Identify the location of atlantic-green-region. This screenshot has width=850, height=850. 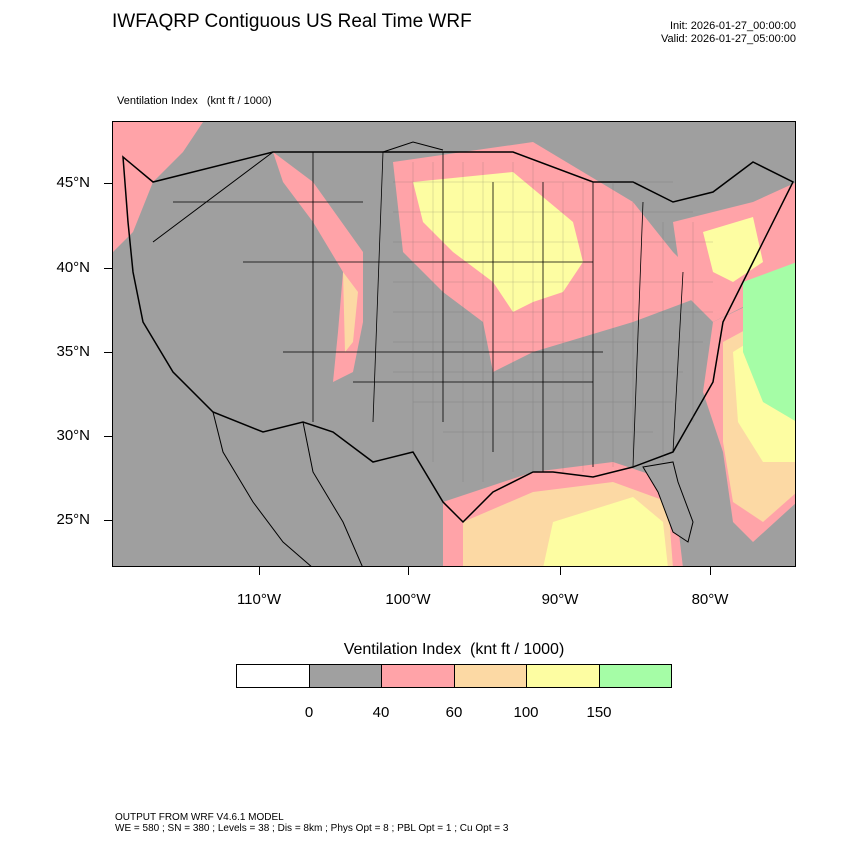
(769, 341).